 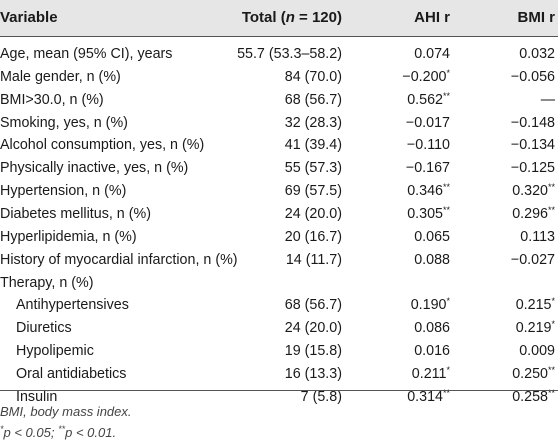 What do you see at coordinates (427, 122) in the screenshot?
I see `cell-ahi-value: −0.017` at bounding box center [427, 122].